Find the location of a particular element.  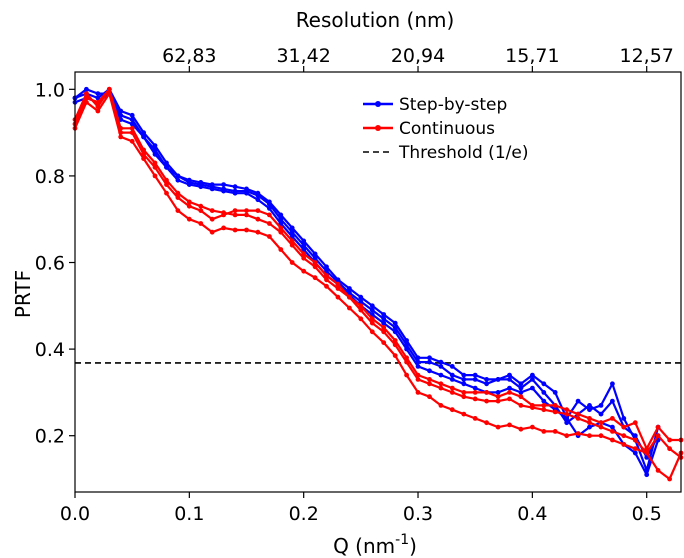

x-tick-label: 0.1 is located at coordinates (189, 514).